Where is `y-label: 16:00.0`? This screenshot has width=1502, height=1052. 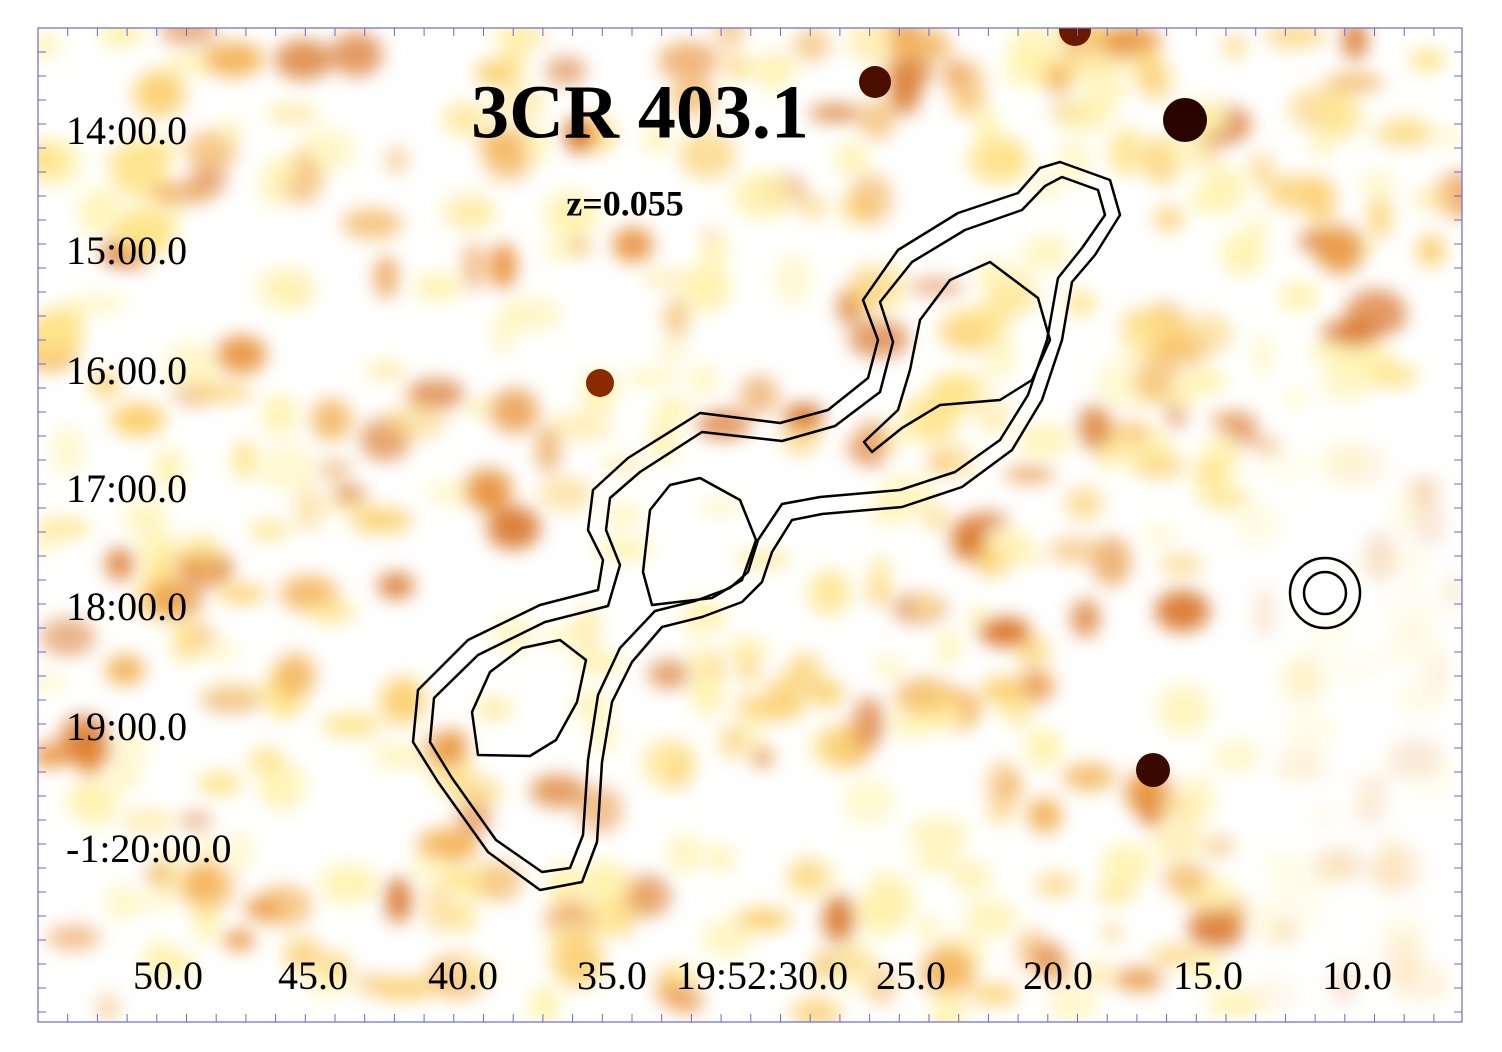 y-label: 16:00.0 is located at coordinates (126, 370).